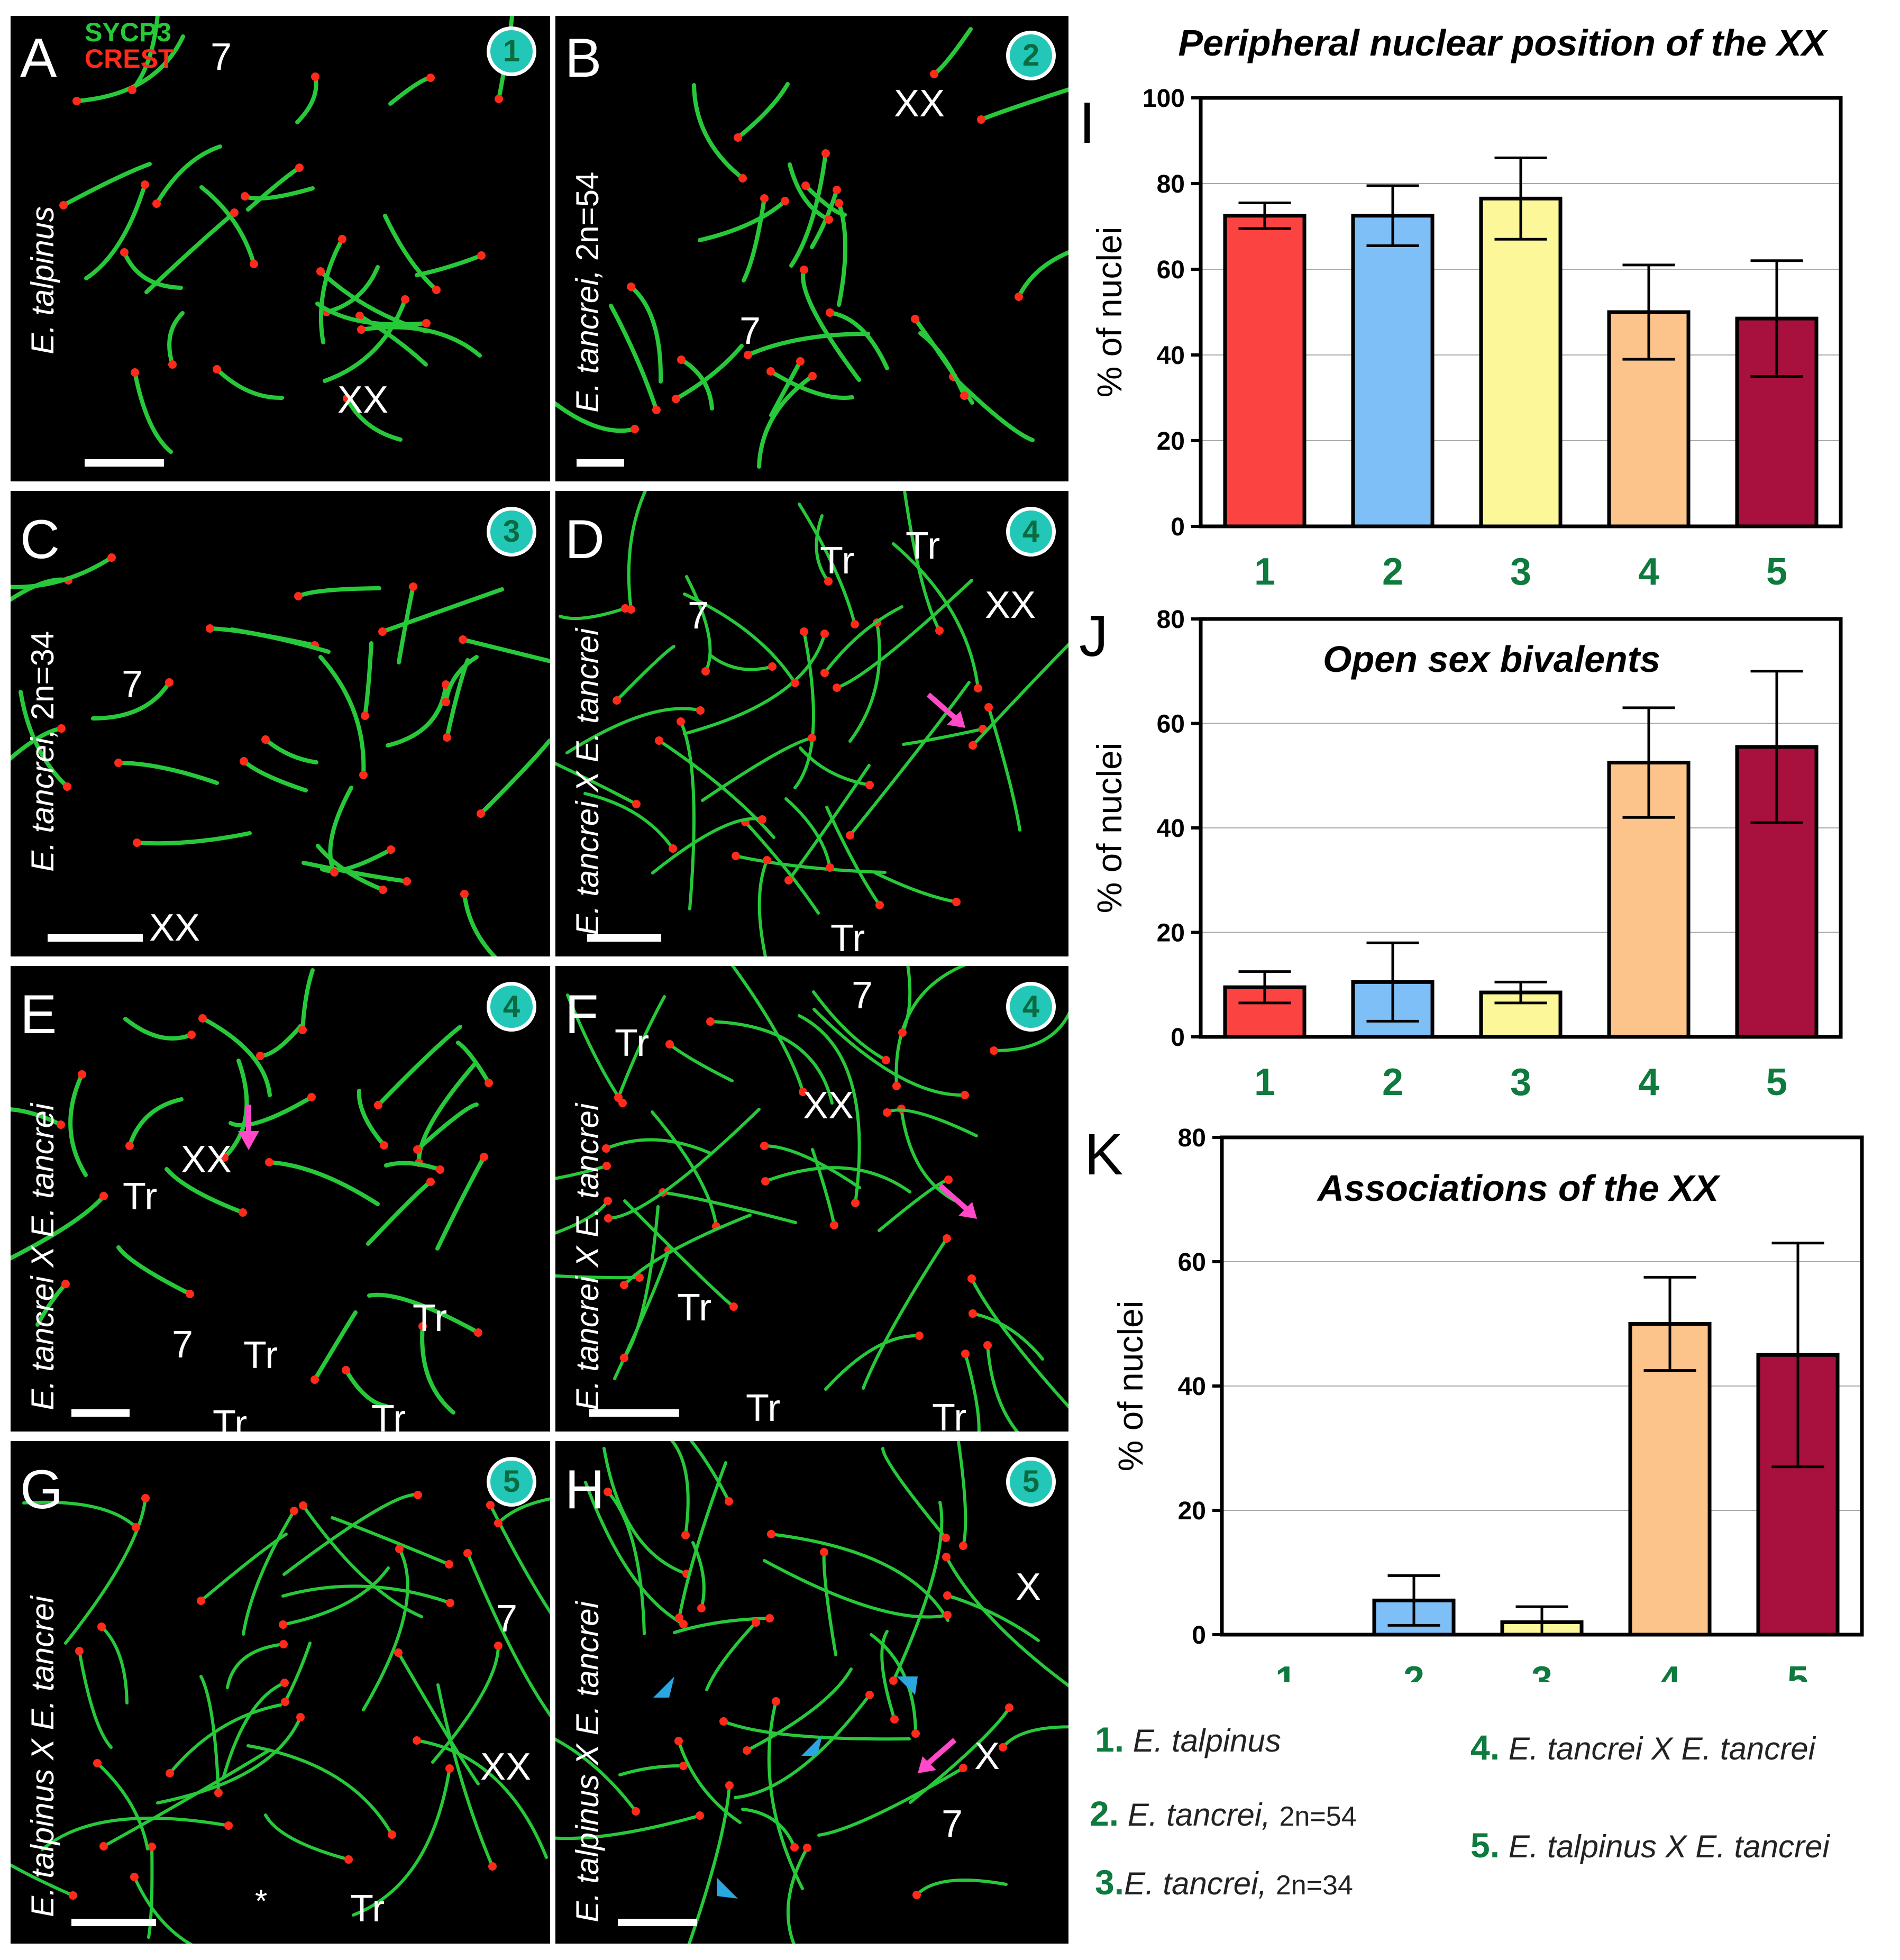 This screenshot has height=1960, width=1900. I want to click on legend-species: E. tancrei X E. tancrei, so click(1662, 1748).